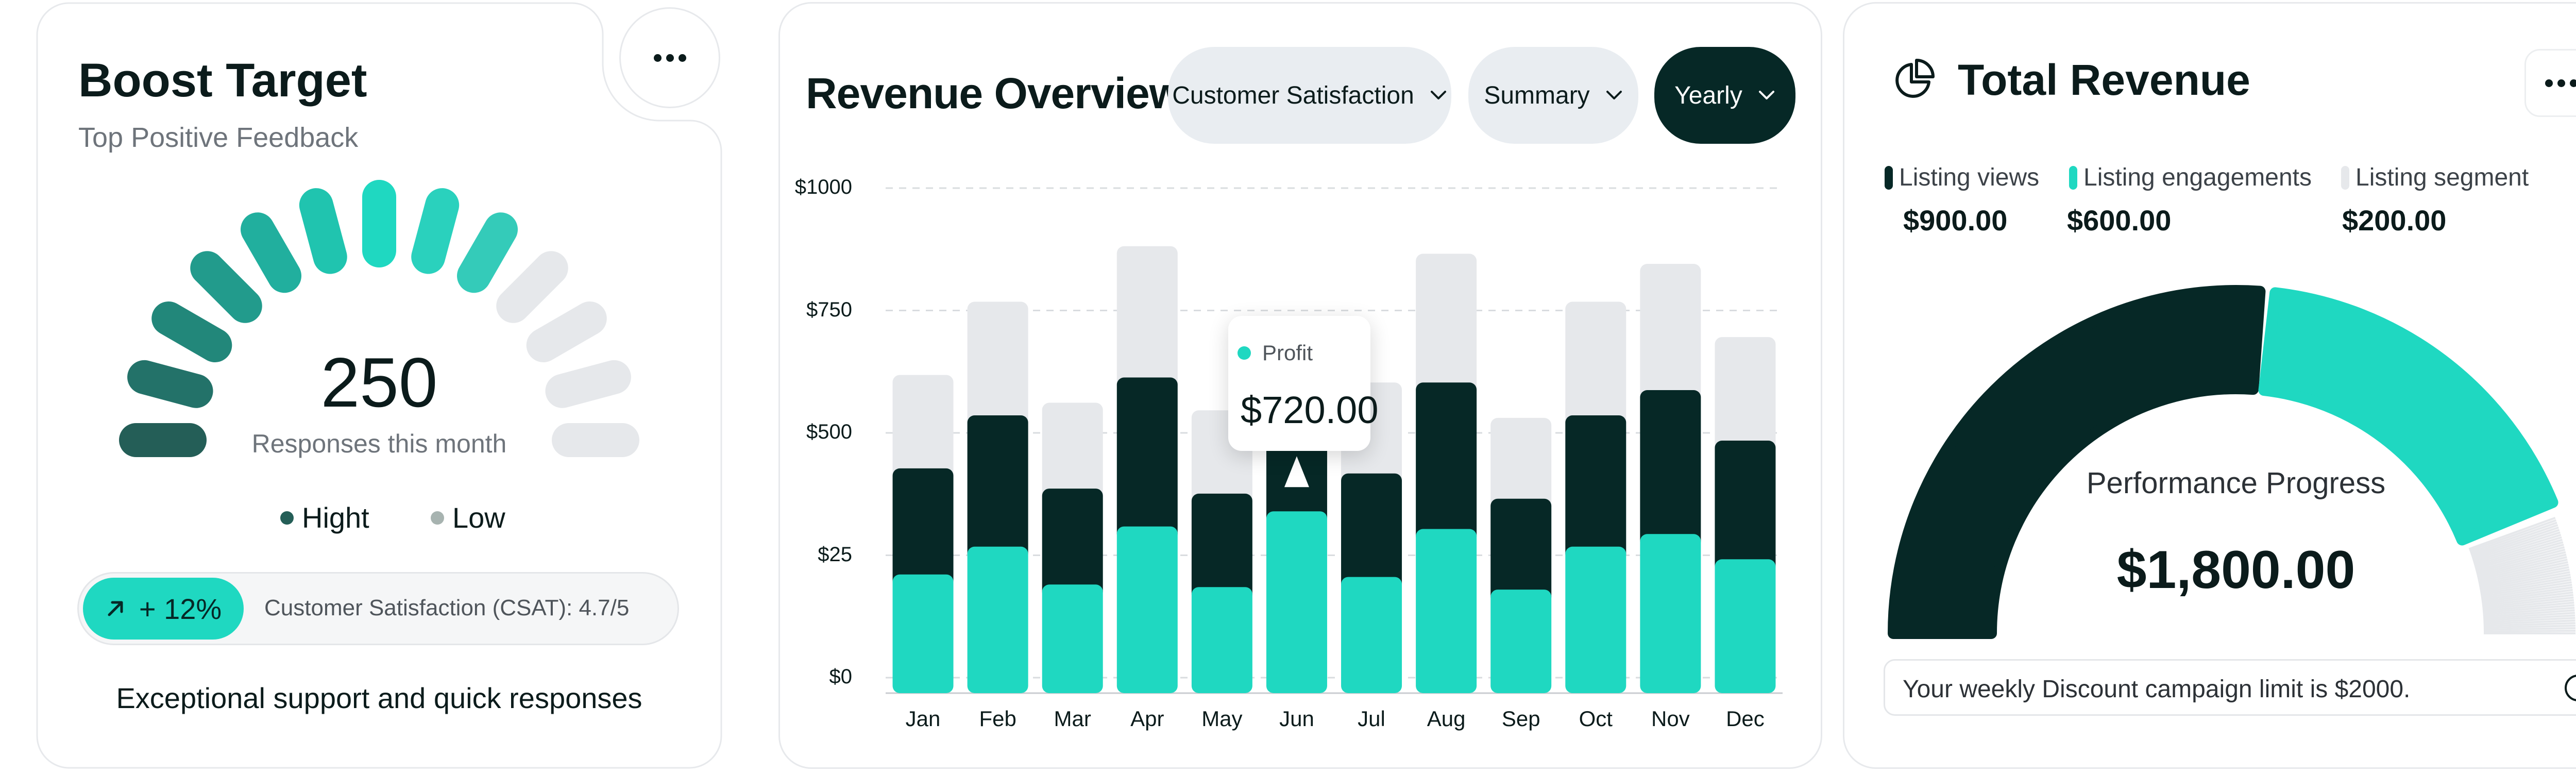  I want to click on y-tick-label: $1000, so click(823, 187).